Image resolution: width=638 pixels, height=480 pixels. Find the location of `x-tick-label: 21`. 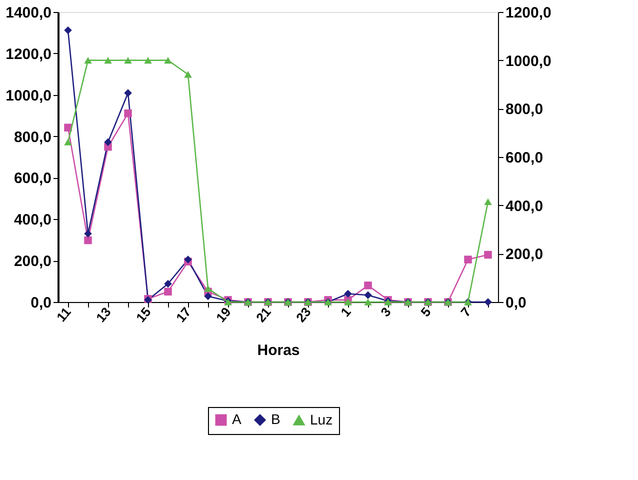

x-tick-label: 21 is located at coordinates (263, 315).